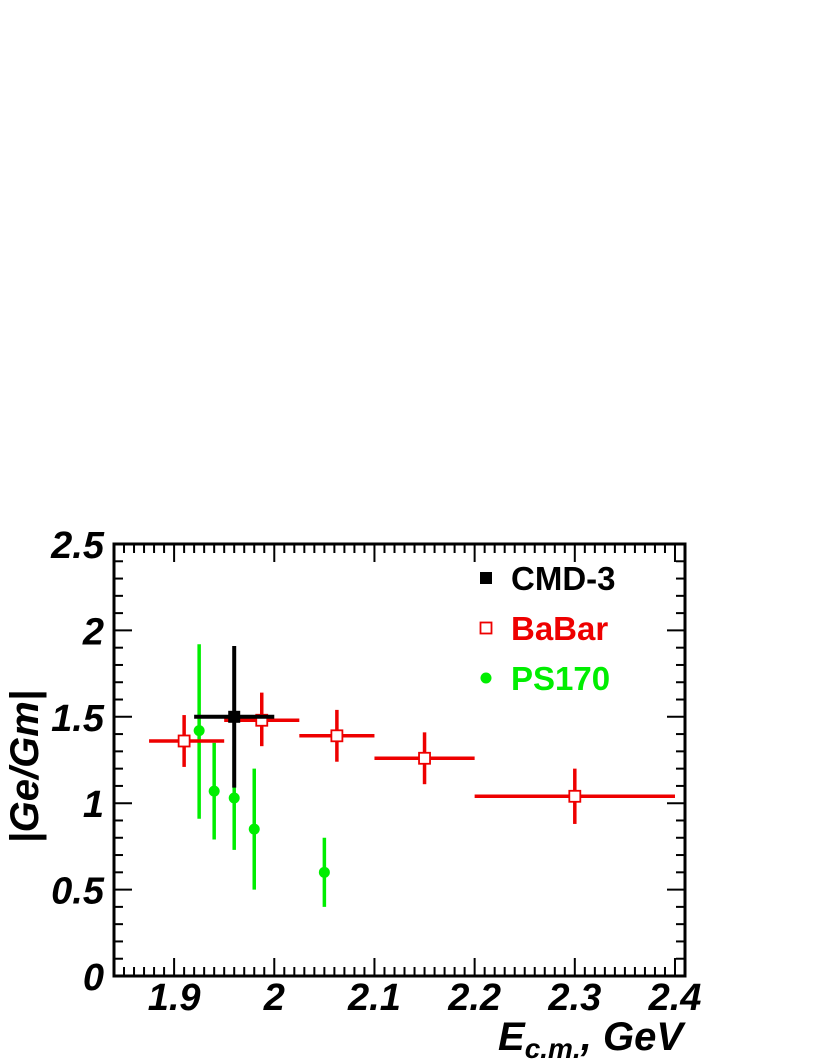  What do you see at coordinates (574, 998) in the screenshot?
I see `x-tick-label: 2.3` at bounding box center [574, 998].